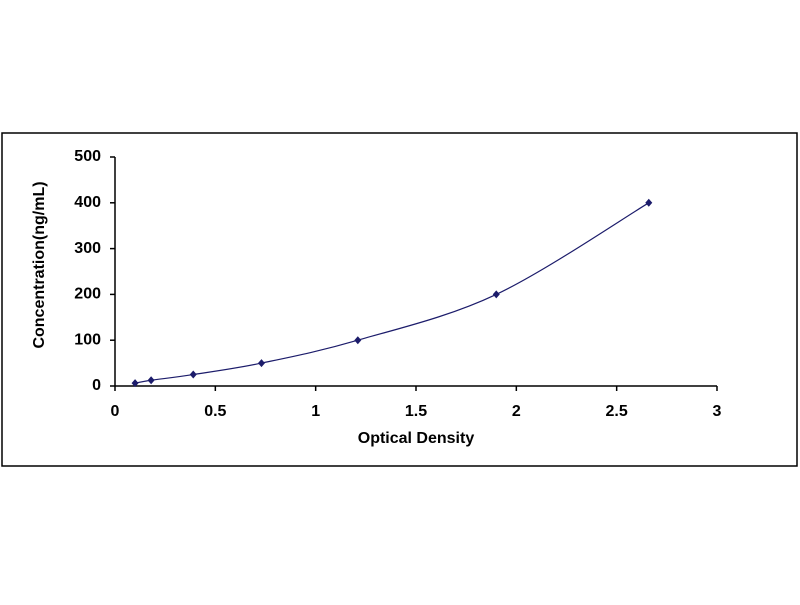 The image size is (800, 605). What do you see at coordinates (717, 411) in the screenshot?
I see `x-tick-label: 3` at bounding box center [717, 411].